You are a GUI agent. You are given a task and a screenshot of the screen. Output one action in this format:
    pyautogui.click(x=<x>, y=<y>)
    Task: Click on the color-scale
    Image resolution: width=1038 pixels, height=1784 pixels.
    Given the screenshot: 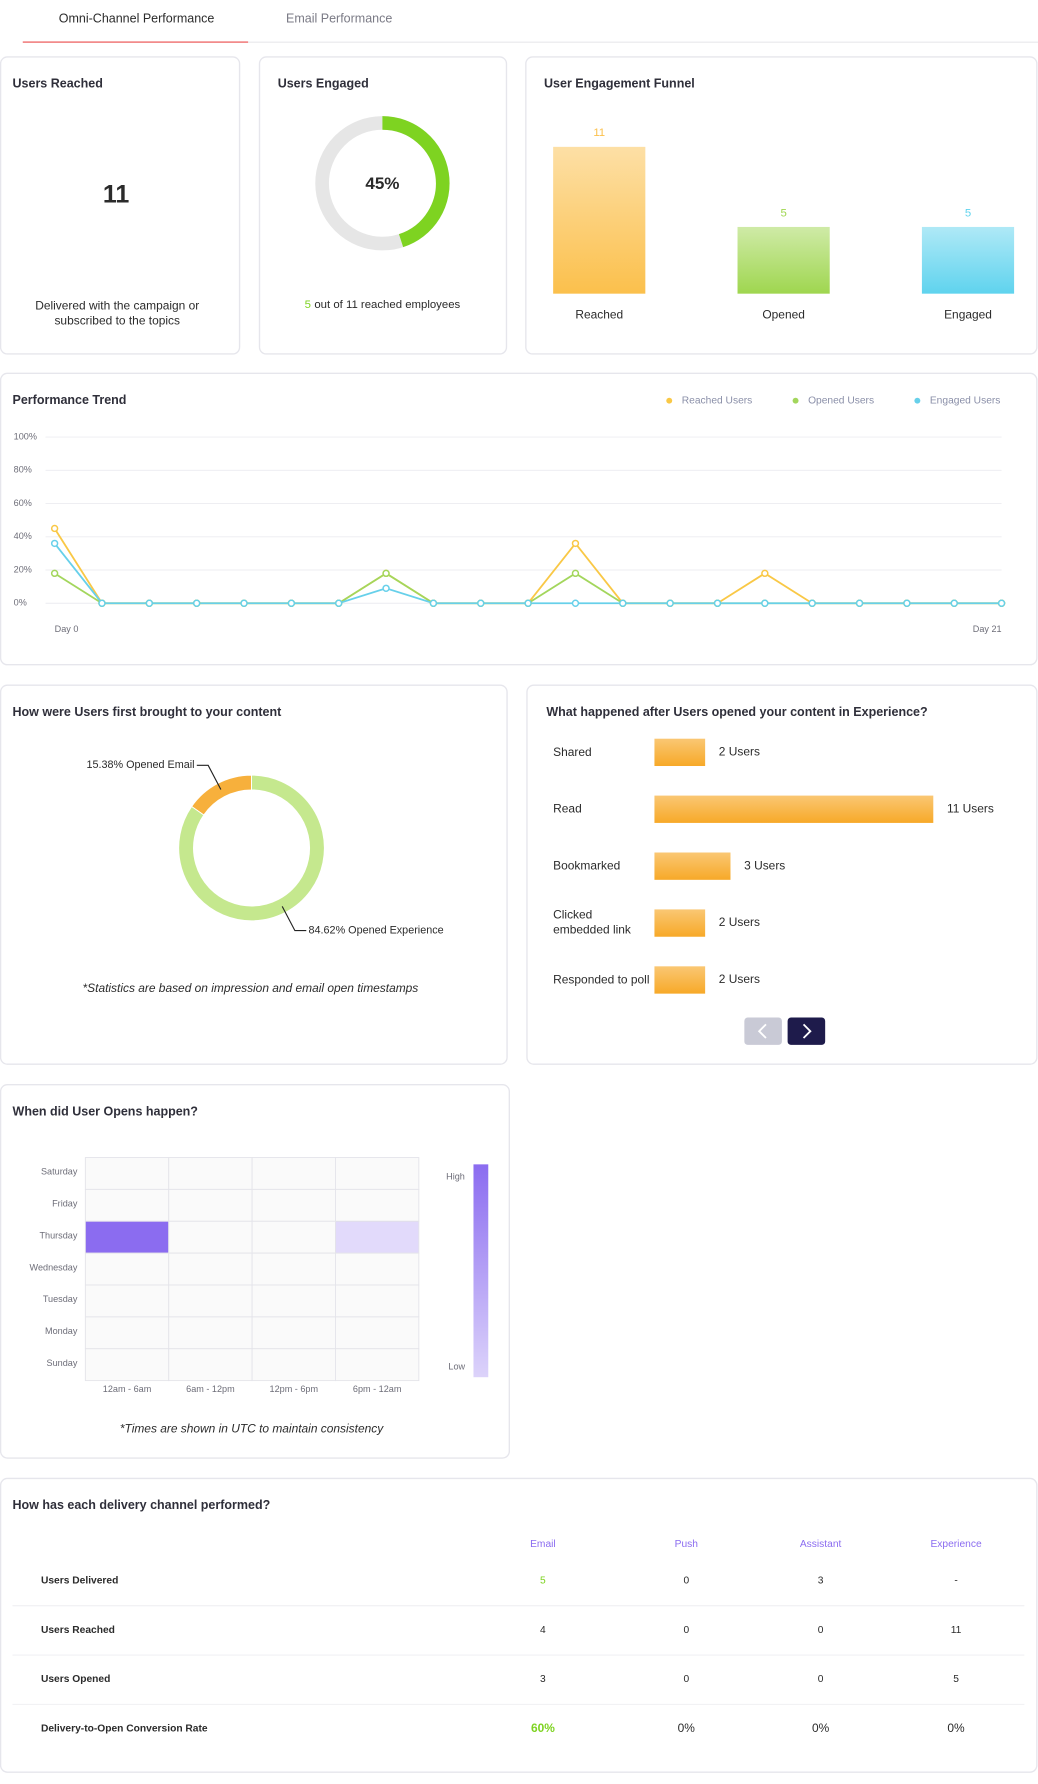 What is the action you would take?
    pyautogui.click(x=481, y=1271)
    